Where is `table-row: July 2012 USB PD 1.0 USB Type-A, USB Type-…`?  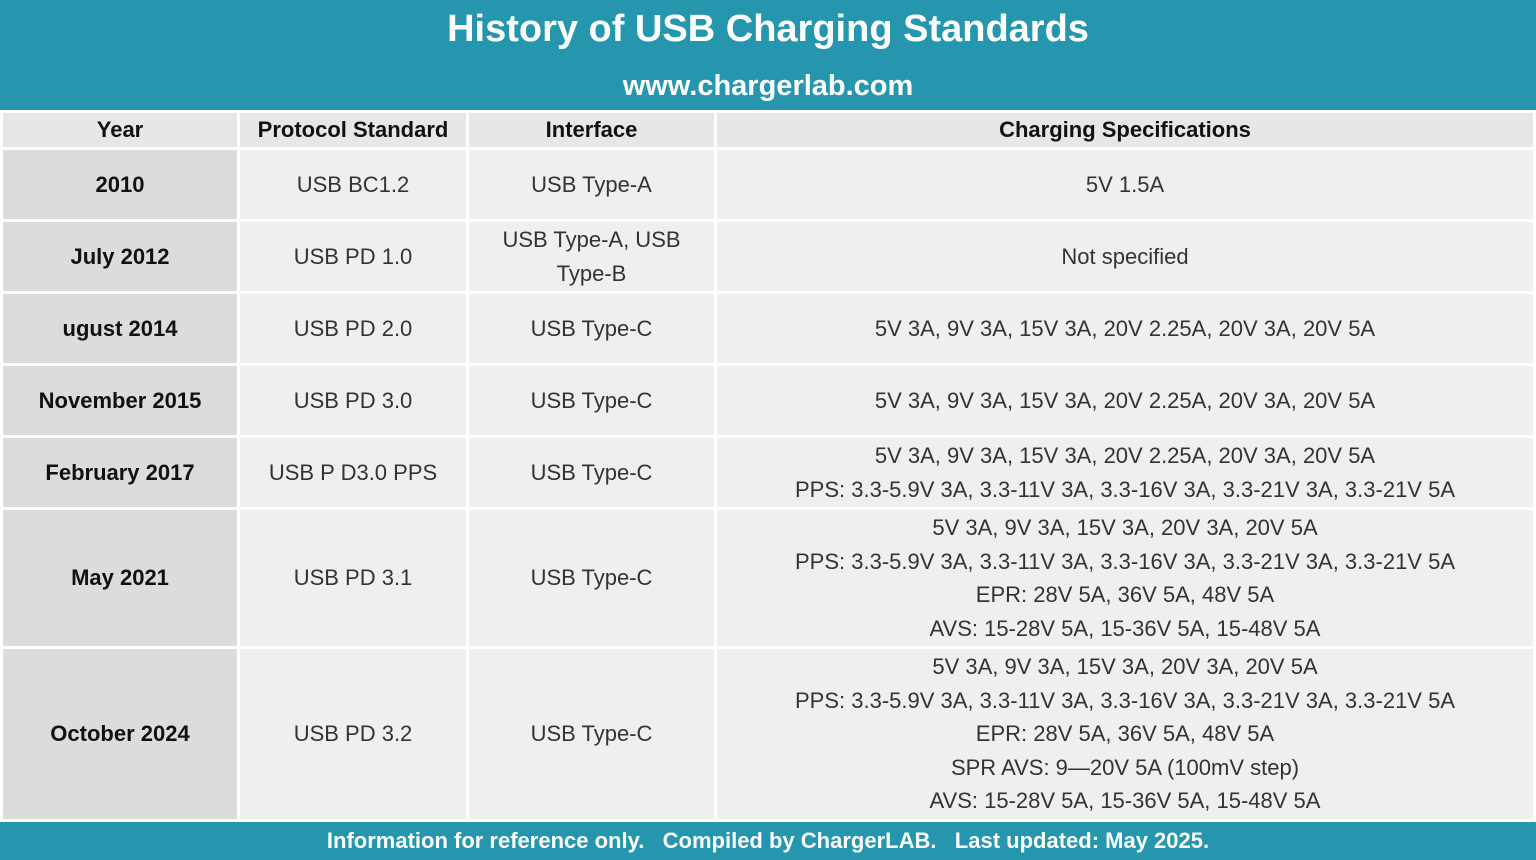 table-row: July 2012 USB PD 1.0 USB Type-A, USB Type-… is located at coordinates (768, 256).